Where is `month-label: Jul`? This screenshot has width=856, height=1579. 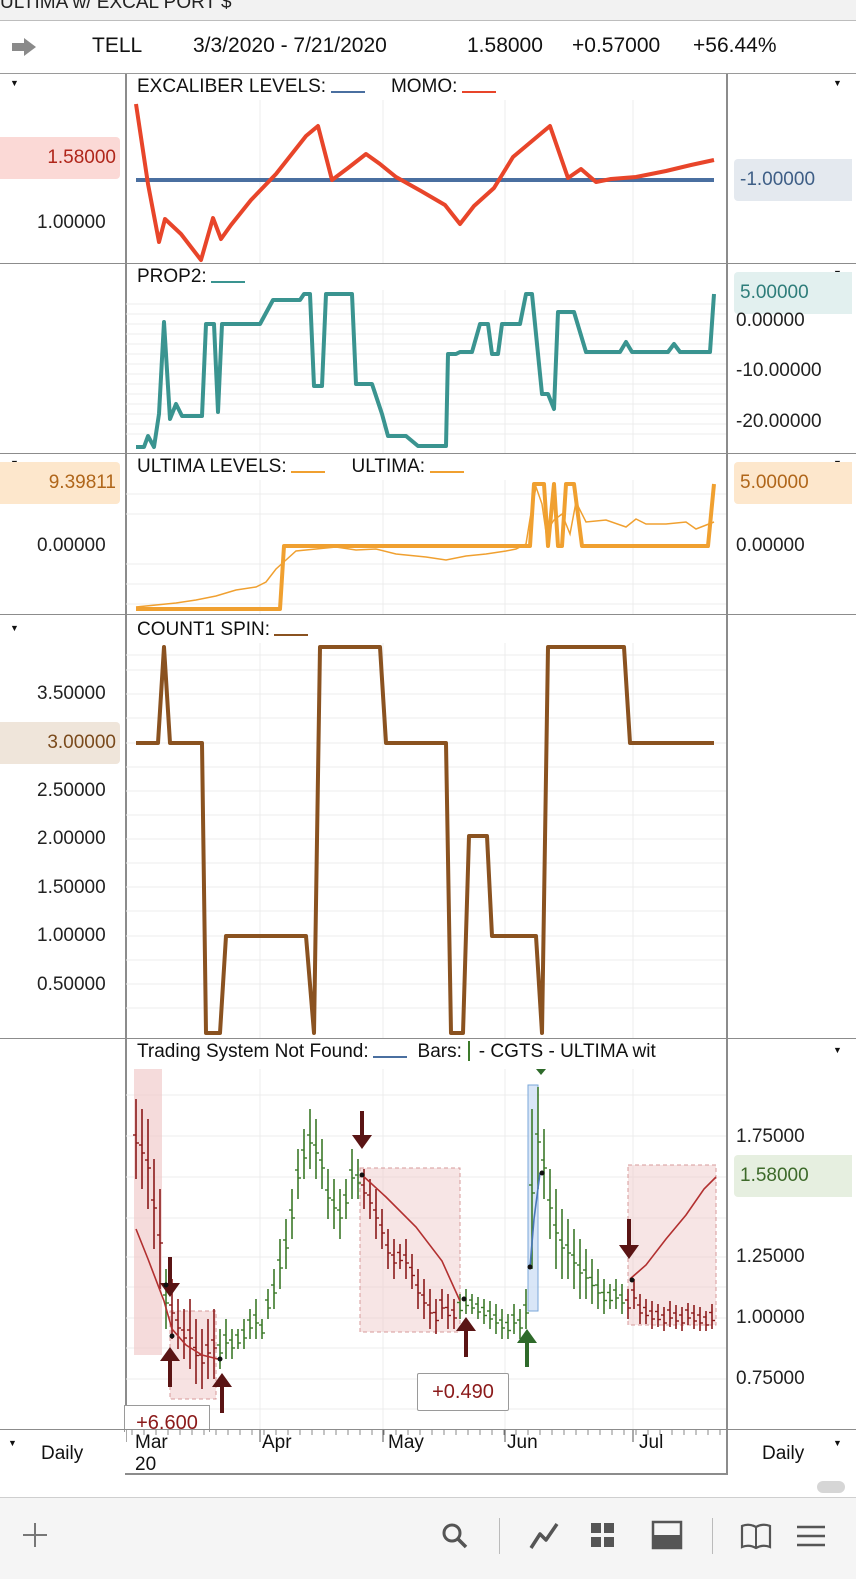
month-label: Jul is located at coordinates (651, 1442).